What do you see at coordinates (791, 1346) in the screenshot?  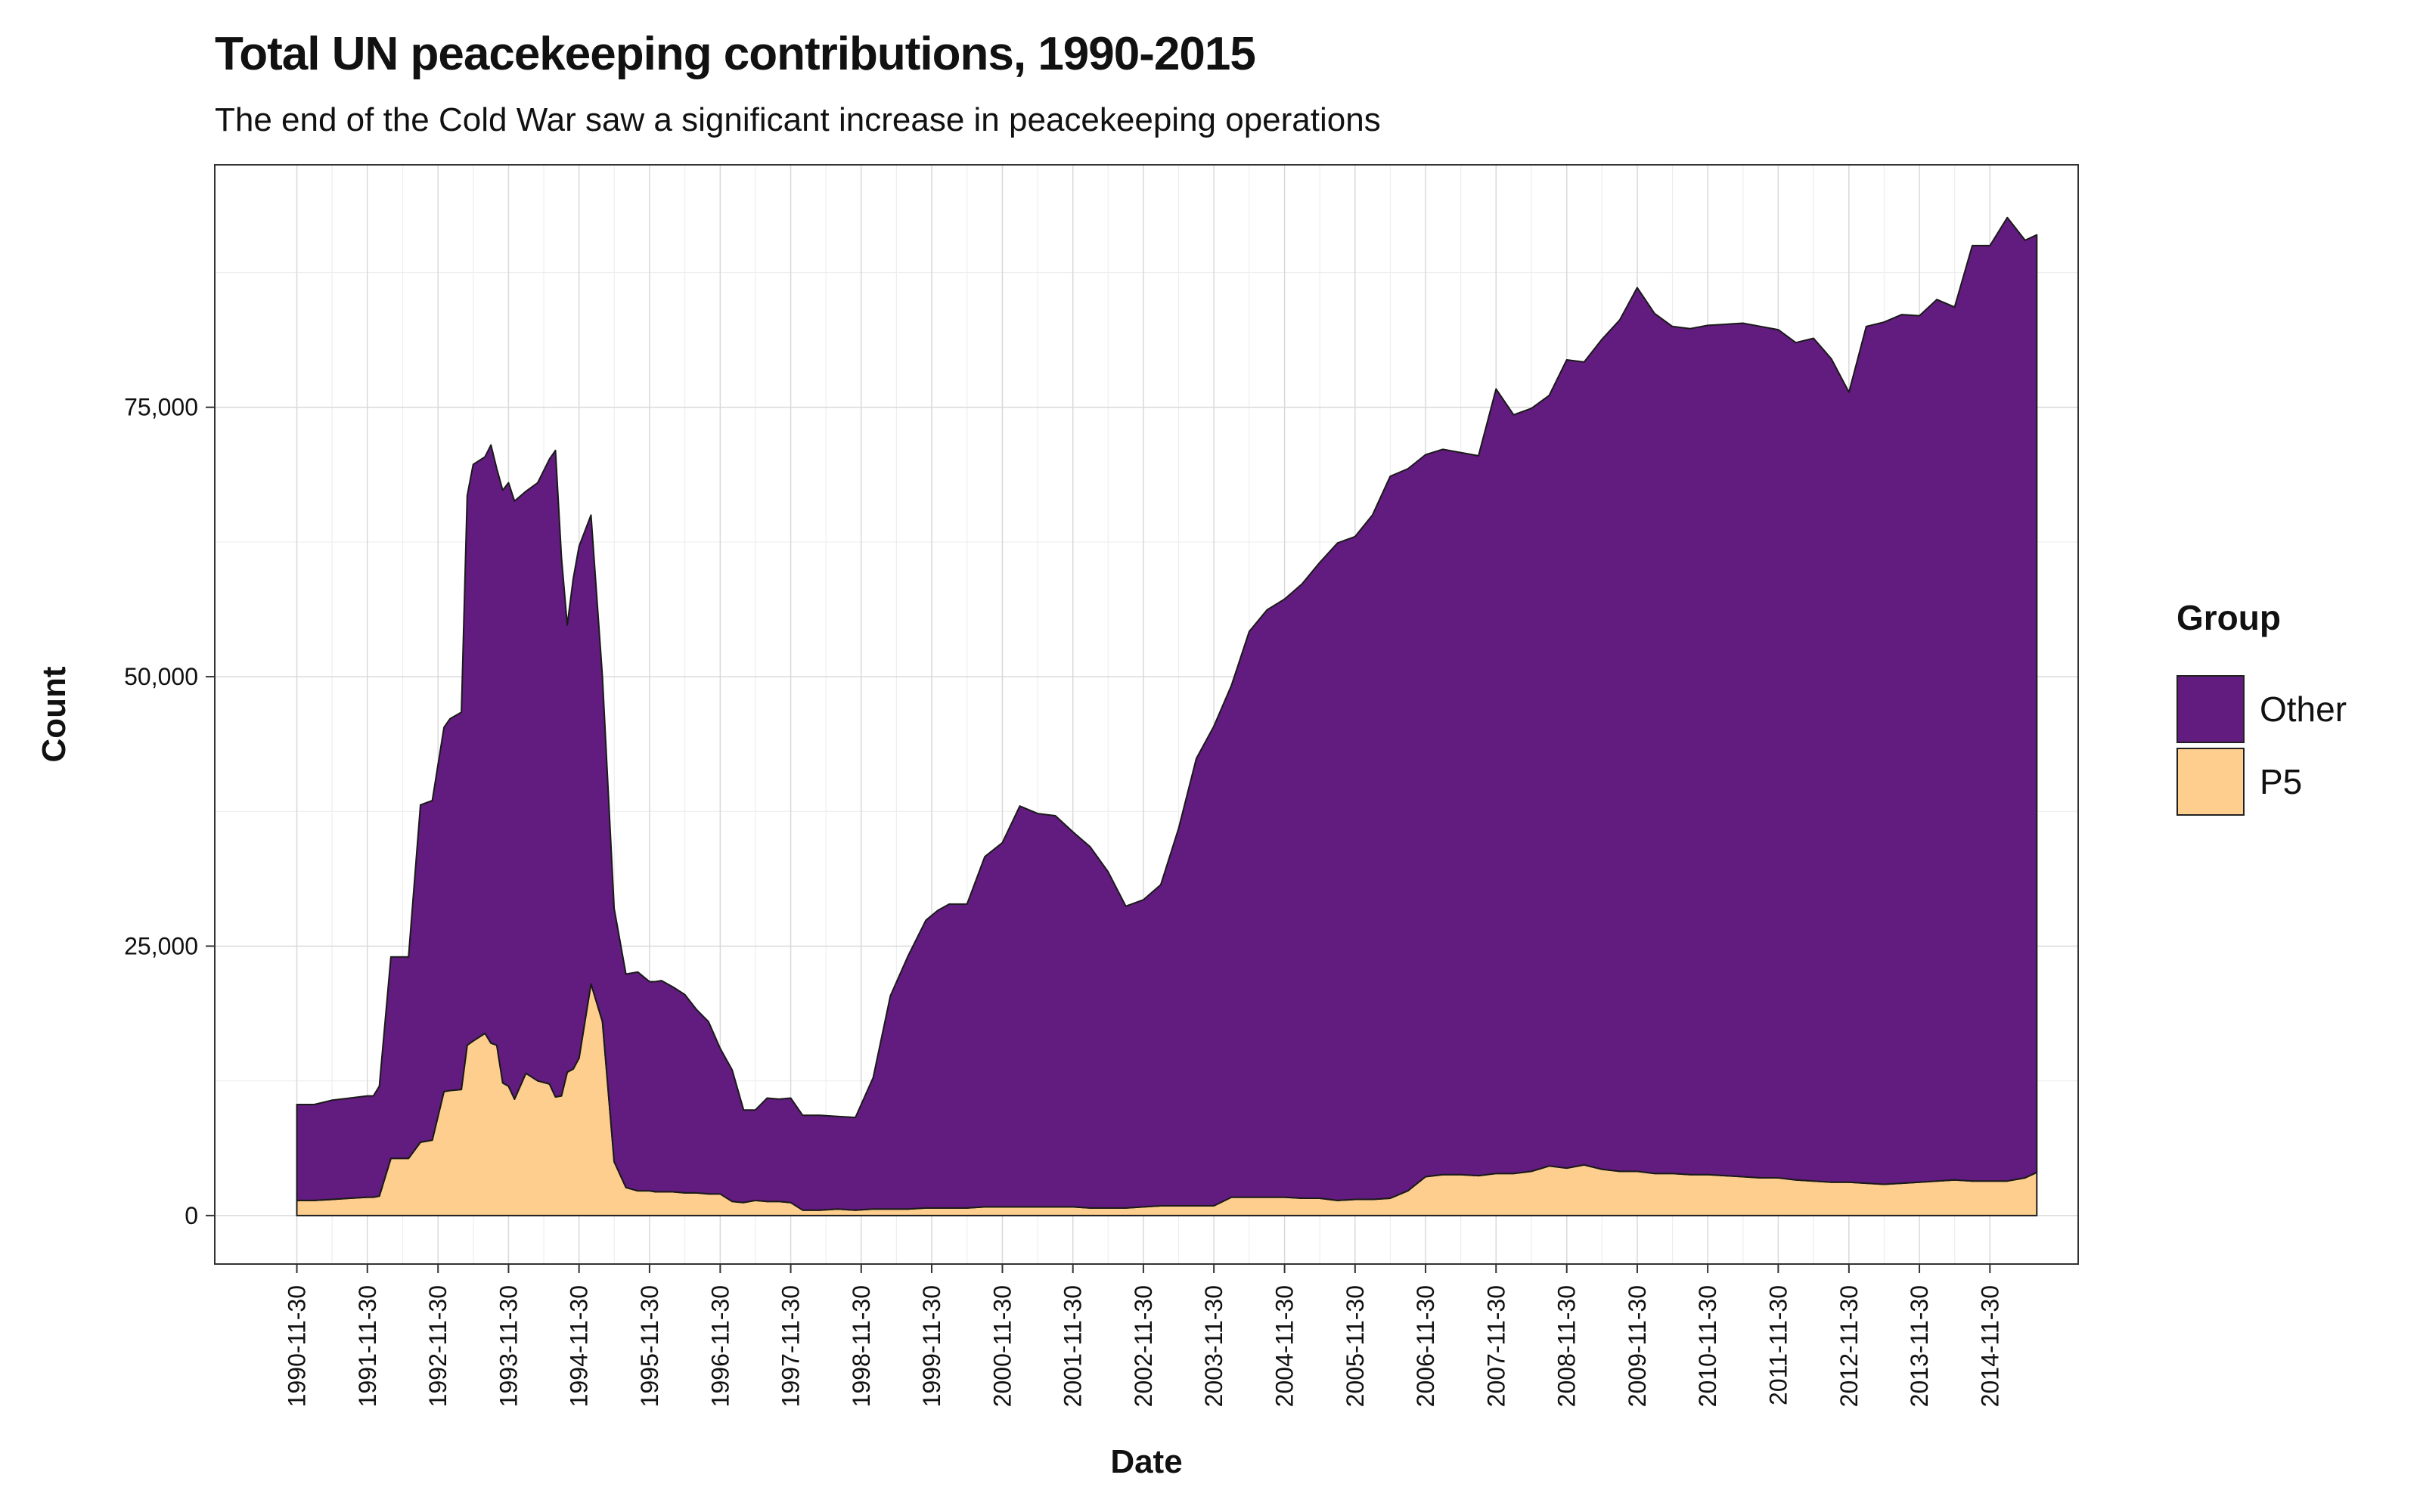 I see `x-tick-label: 1997-11-30` at bounding box center [791, 1346].